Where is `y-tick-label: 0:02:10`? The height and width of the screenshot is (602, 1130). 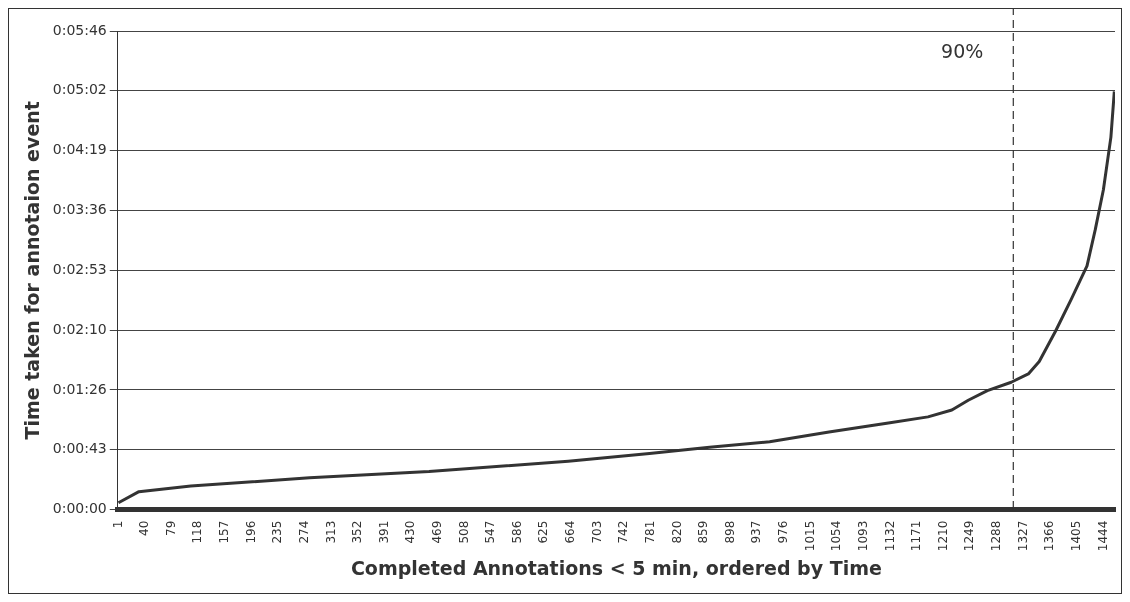
y-tick-label: 0:02:10 is located at coordinates (79, 328).